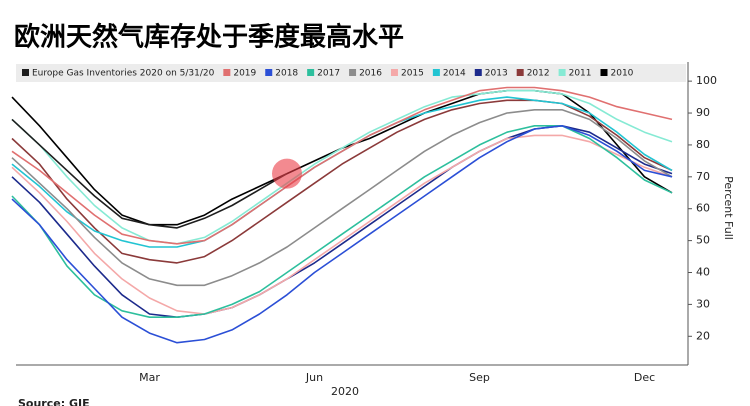 This screenshot has width=750, height=406. I want to click on y-tick-label: 50, so click(703, 240).